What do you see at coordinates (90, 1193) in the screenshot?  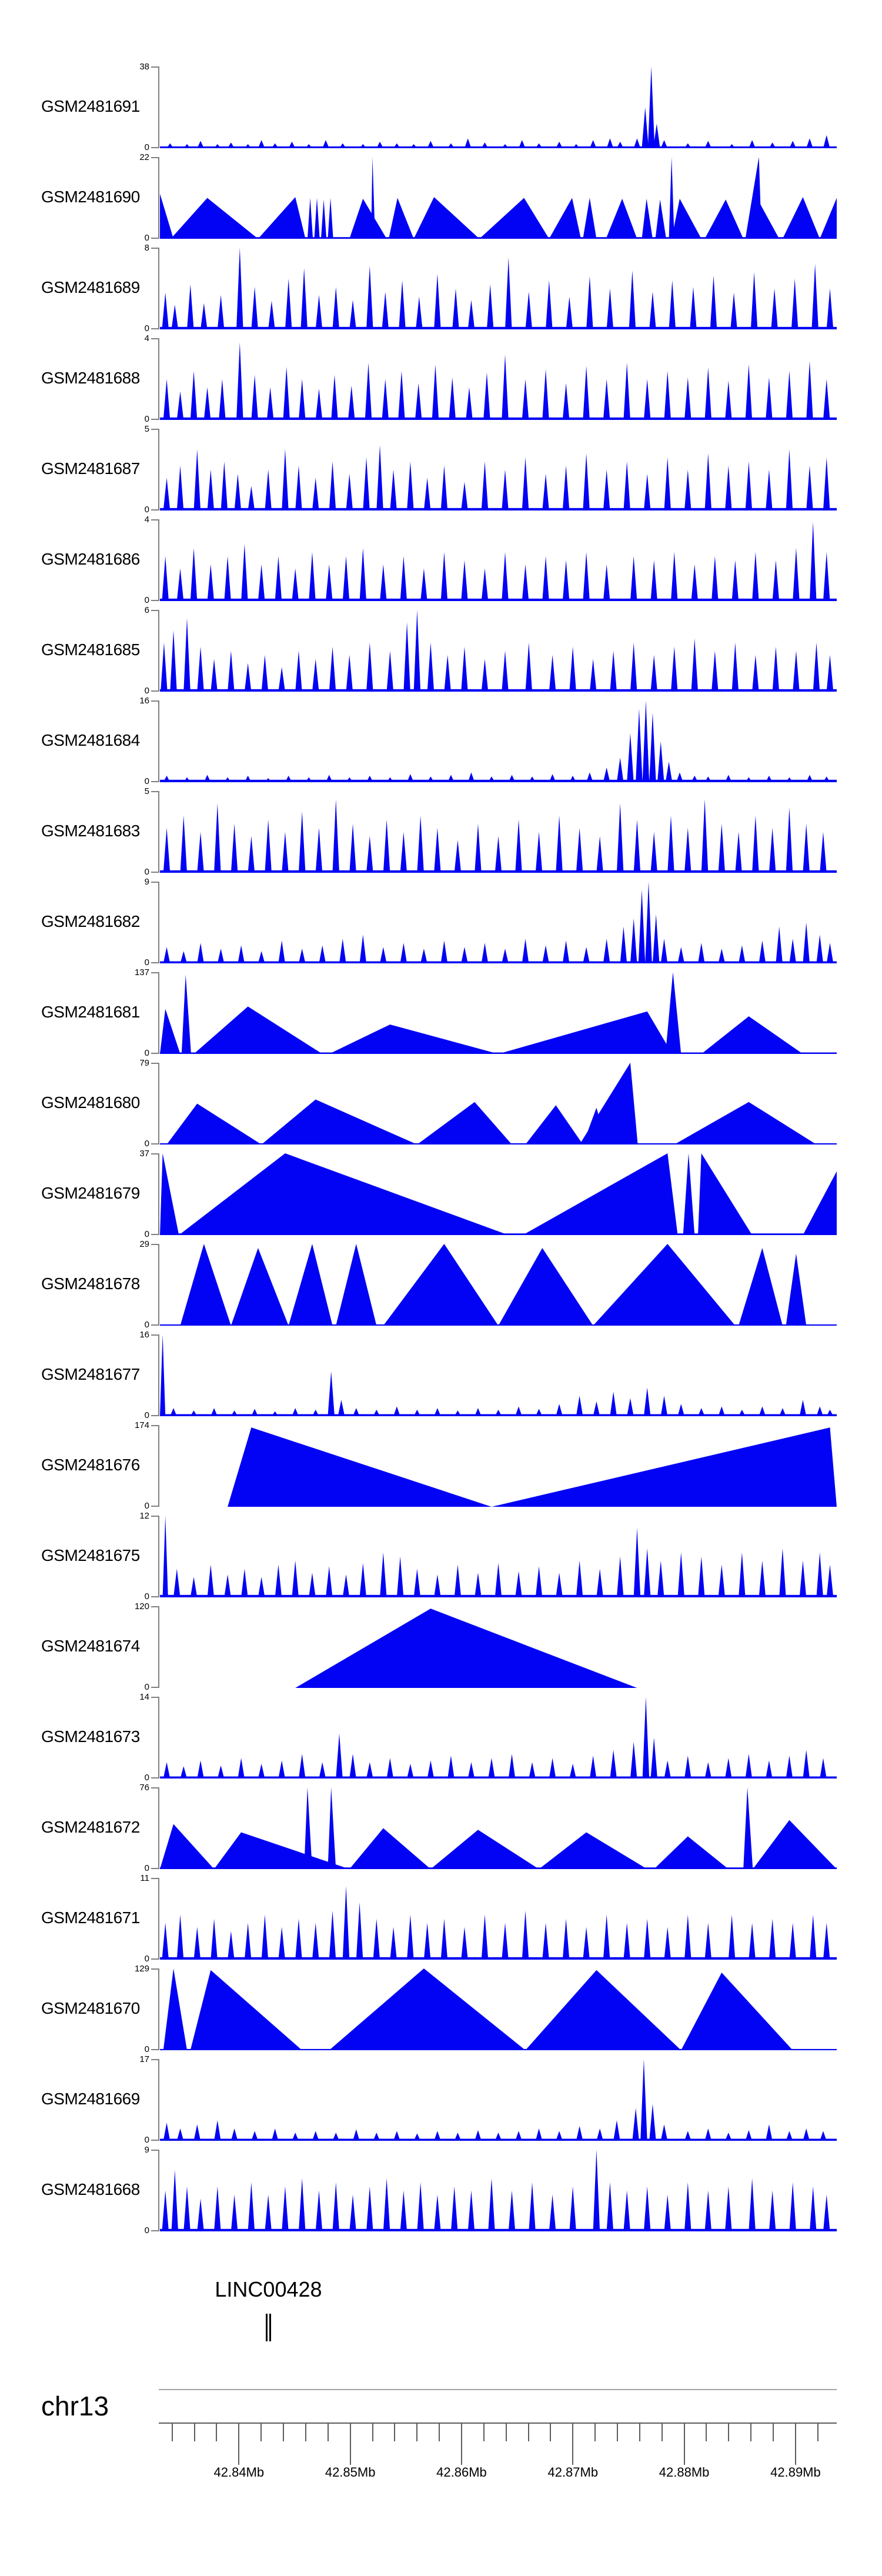 I see `track-label: GSM2481679` at bounding box center [90, 1193].